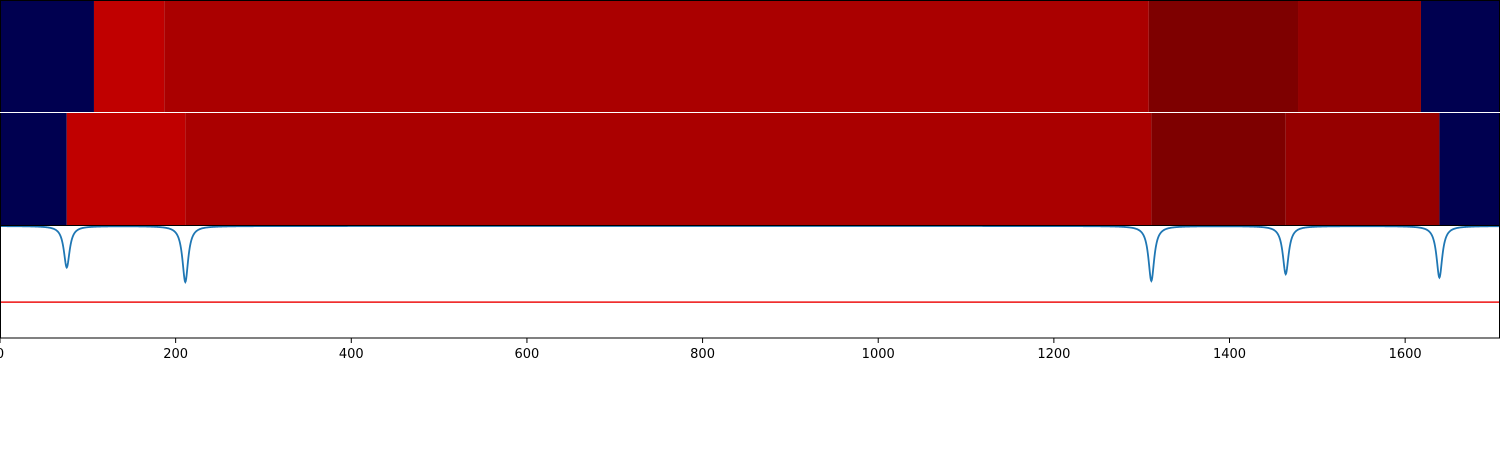 The height and width of the screenshot is (450, 1500). I want to click on x-tick-label: 200, so click(175, 354).